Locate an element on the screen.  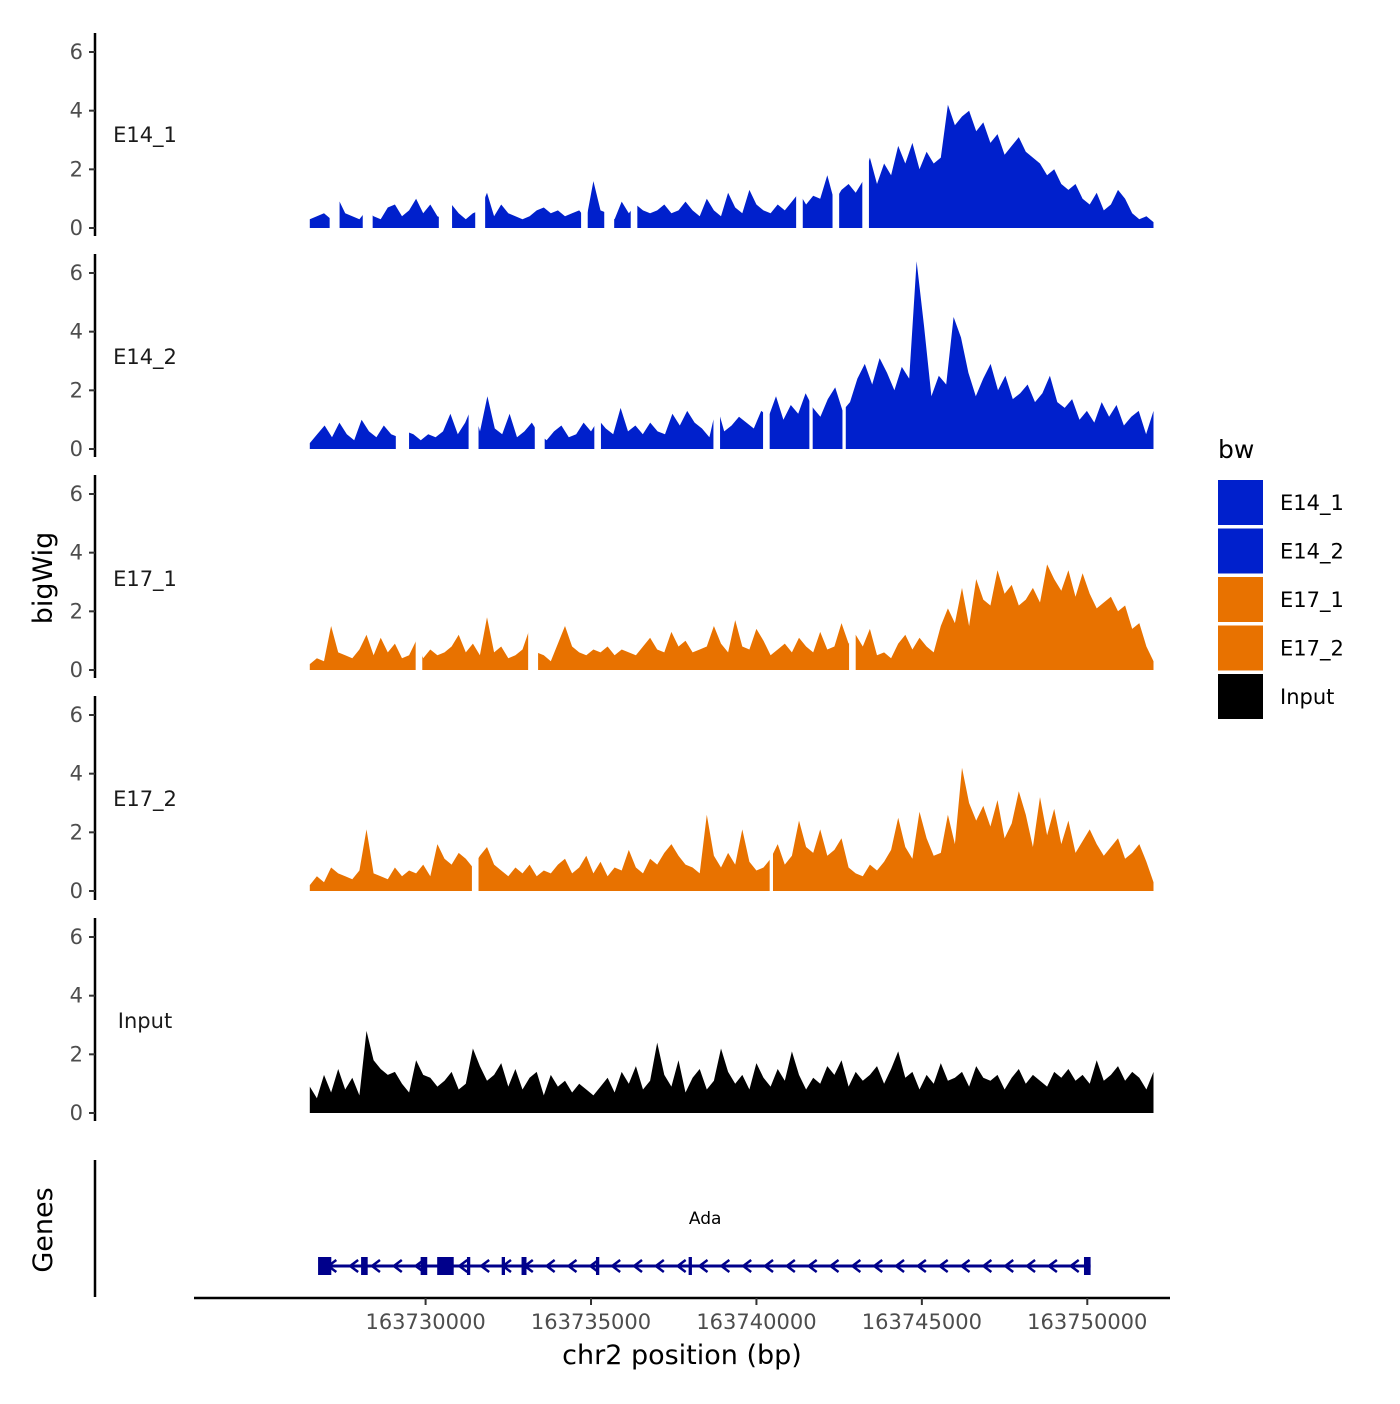
x-tick-label: 163730000 is located at coordinates (425, 1322).